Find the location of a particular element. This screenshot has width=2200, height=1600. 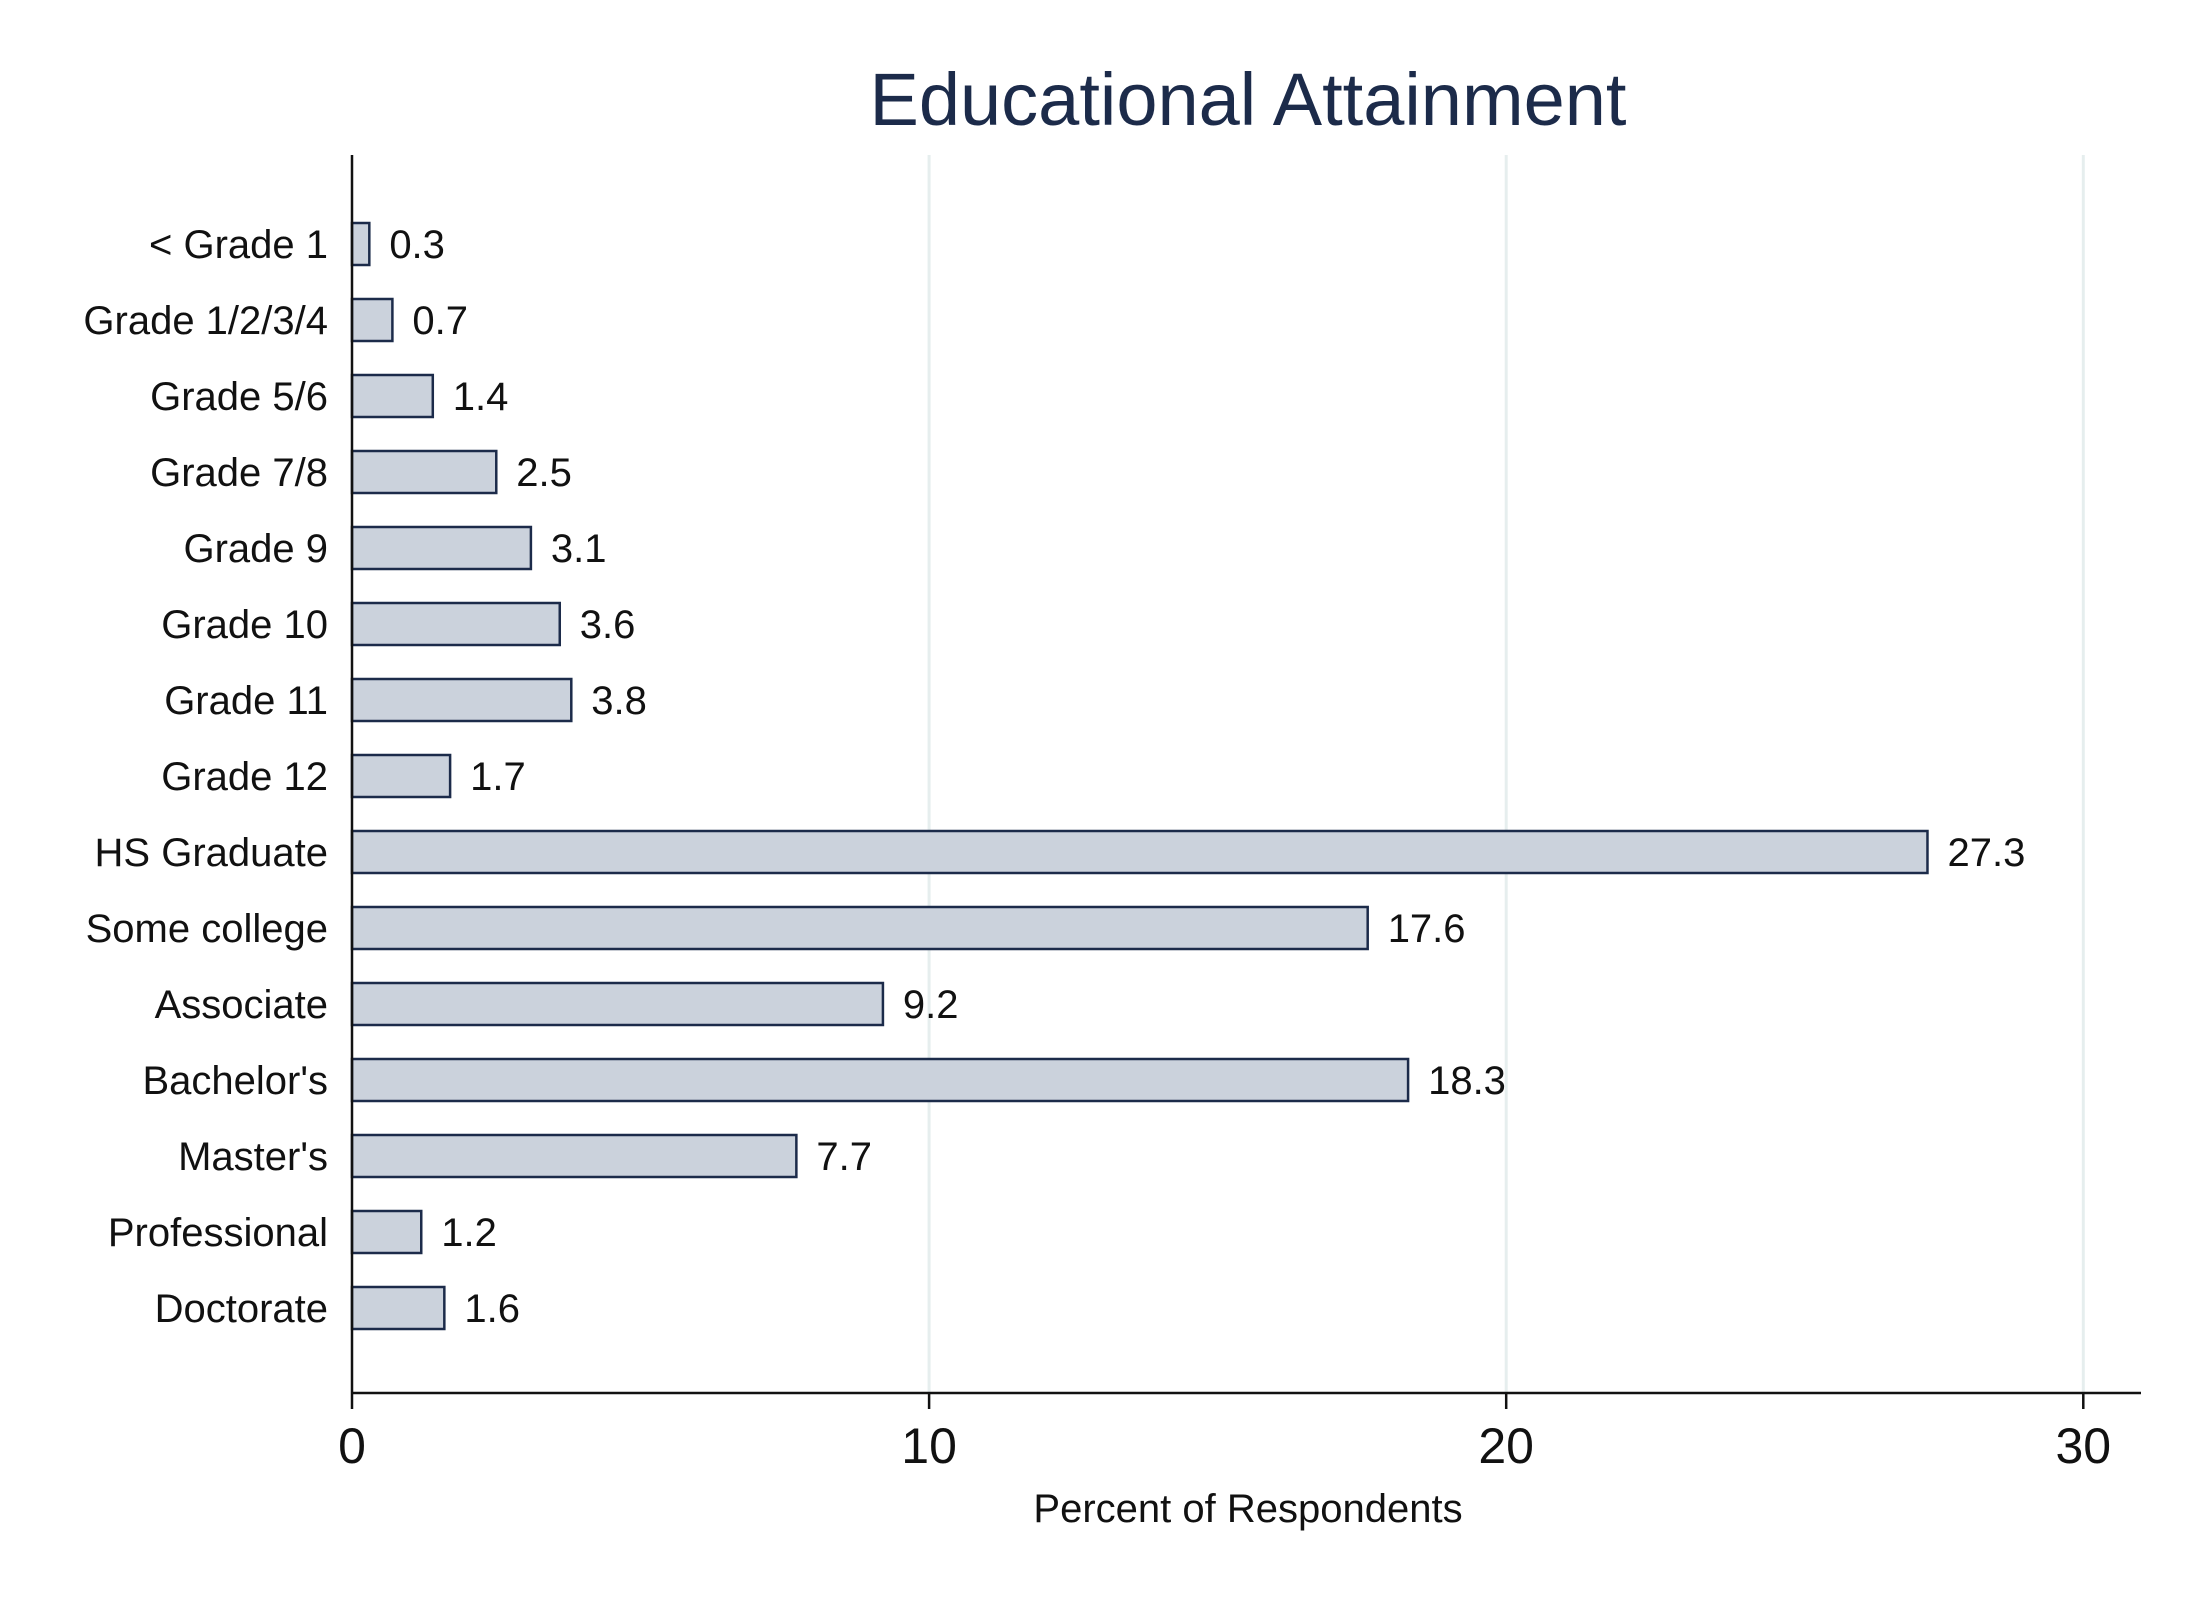

category-label-9: Some college is located at coordinates (207, 929).